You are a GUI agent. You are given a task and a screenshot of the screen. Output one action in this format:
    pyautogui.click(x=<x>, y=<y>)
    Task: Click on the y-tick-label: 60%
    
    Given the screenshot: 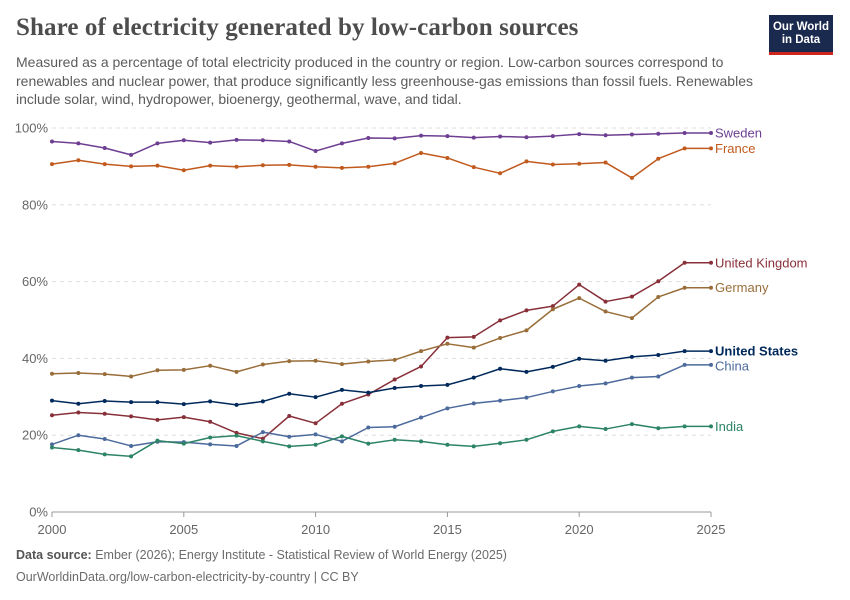 What is the action you would take?
    pyautogui.click(x=35, y=281)
    